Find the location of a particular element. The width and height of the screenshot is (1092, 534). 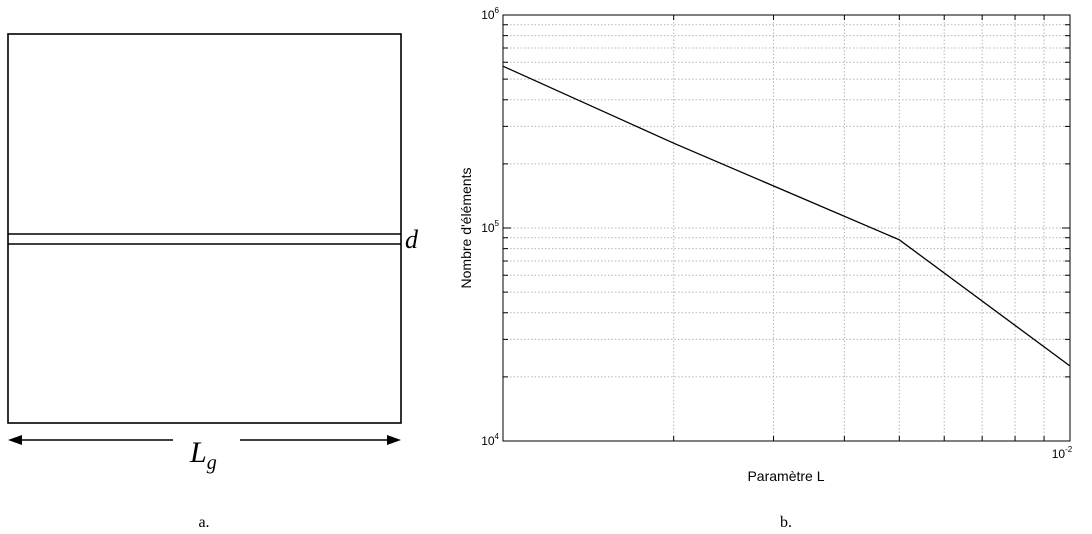

y-axis-label: Nombre d'éléments is located at coordinates (466, 228).